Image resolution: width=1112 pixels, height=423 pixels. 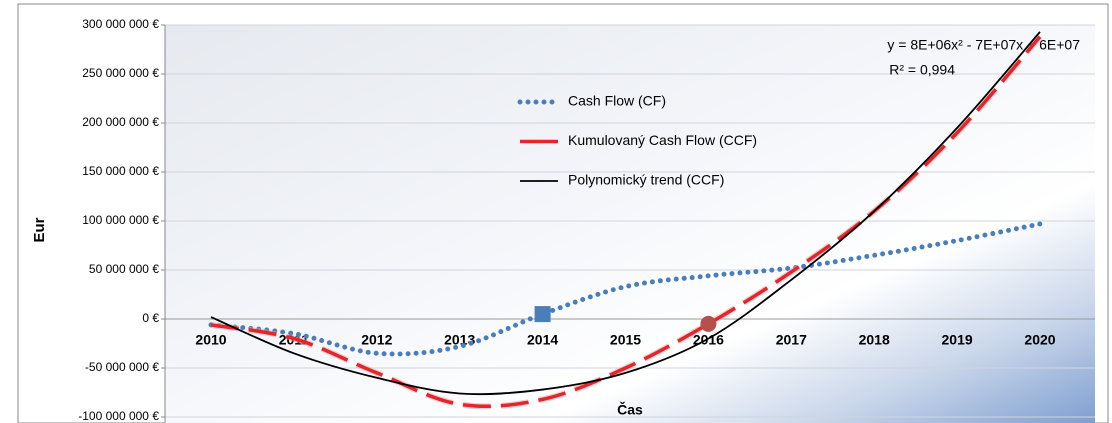 What do you see at coordinates (124, 269) in the screenshot?
I see `y-tick-label: 50 000 000 €` at bounding box center [124, 269].